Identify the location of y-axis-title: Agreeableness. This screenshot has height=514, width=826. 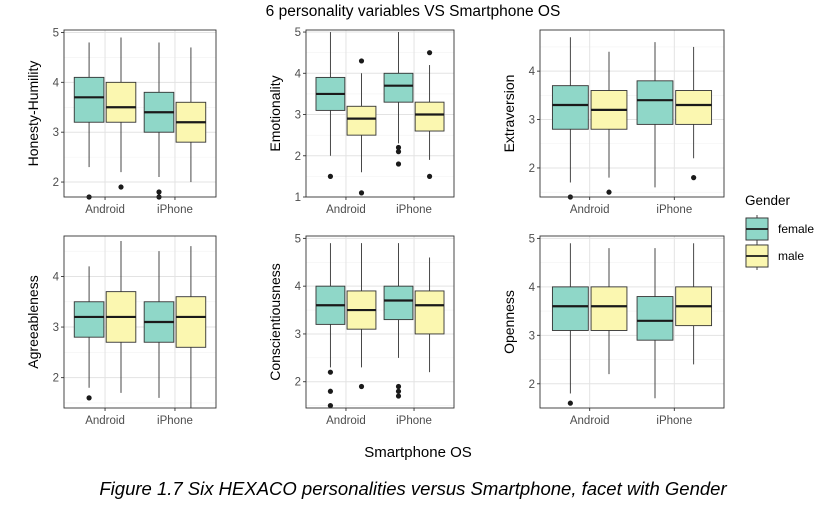
(33, 321).